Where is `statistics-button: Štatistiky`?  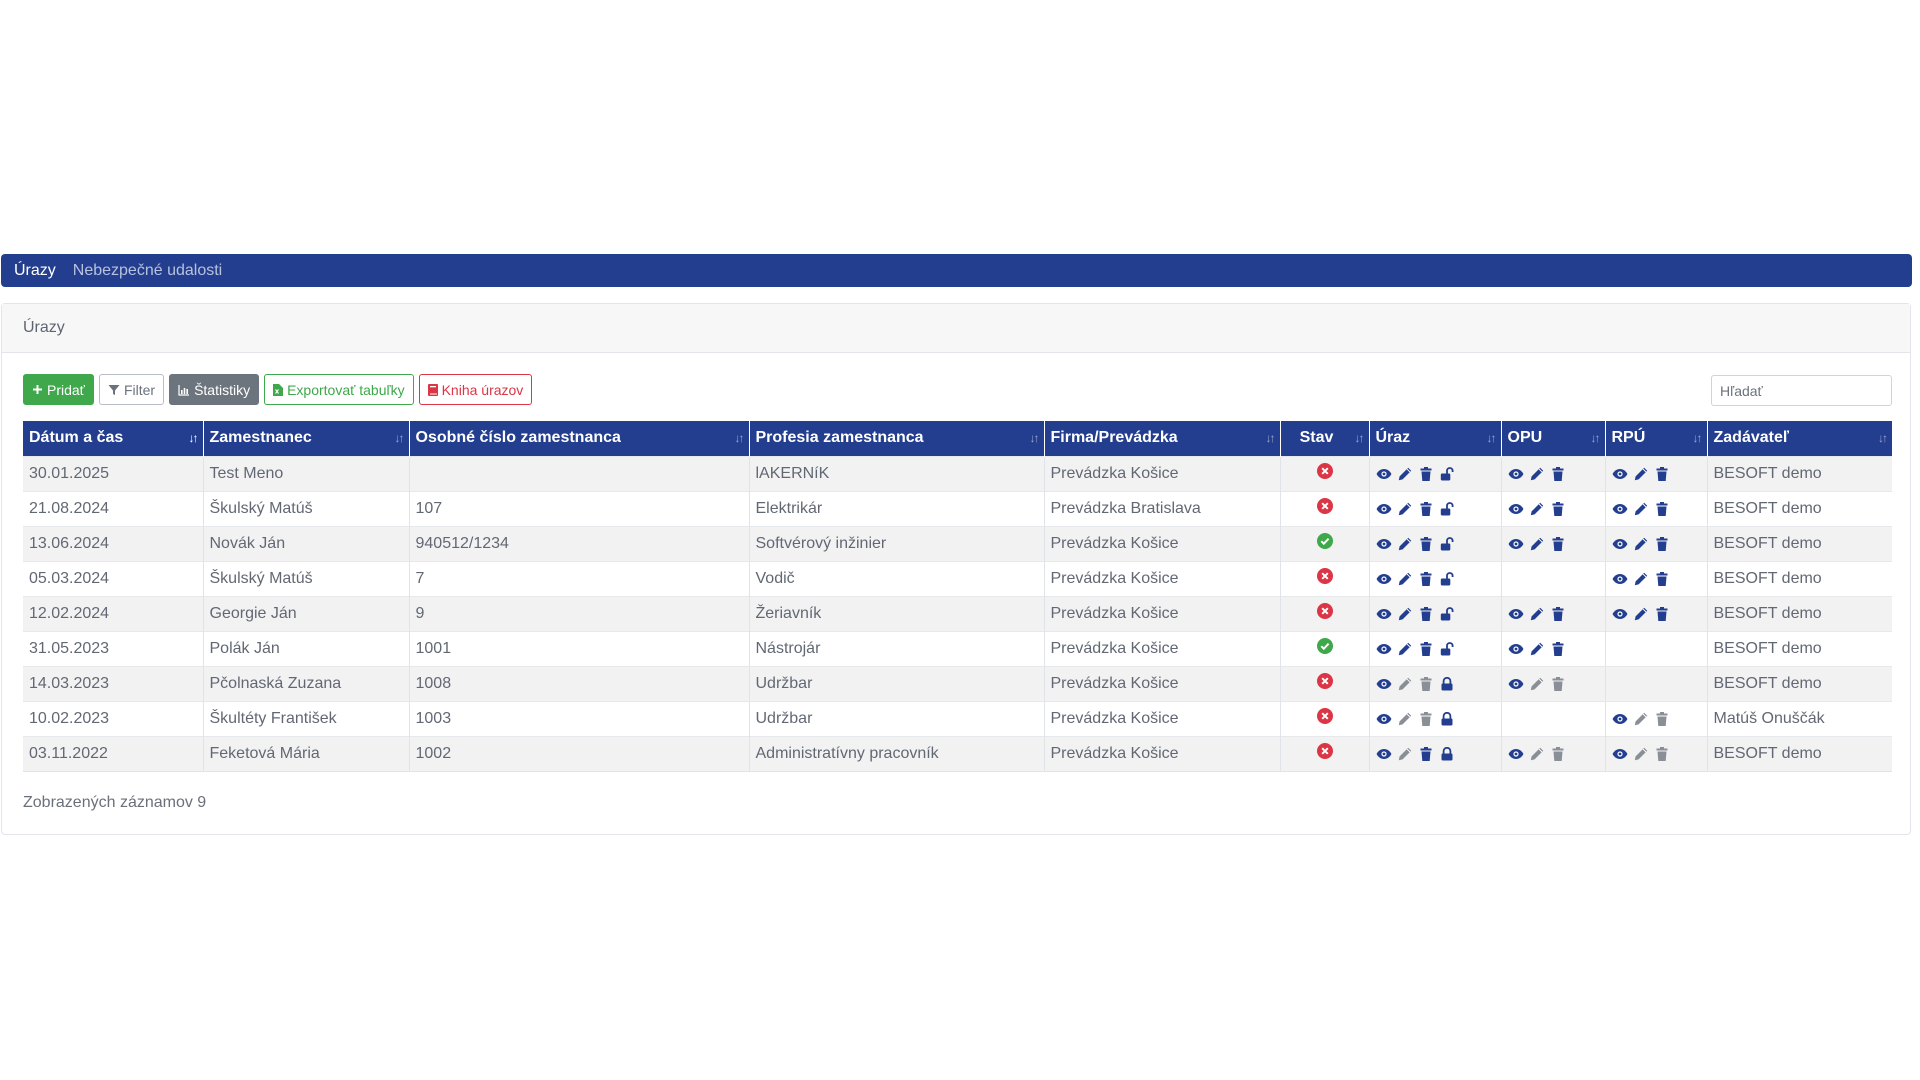
statistics-button: Štatistiky is located at coordinates (214, 389).